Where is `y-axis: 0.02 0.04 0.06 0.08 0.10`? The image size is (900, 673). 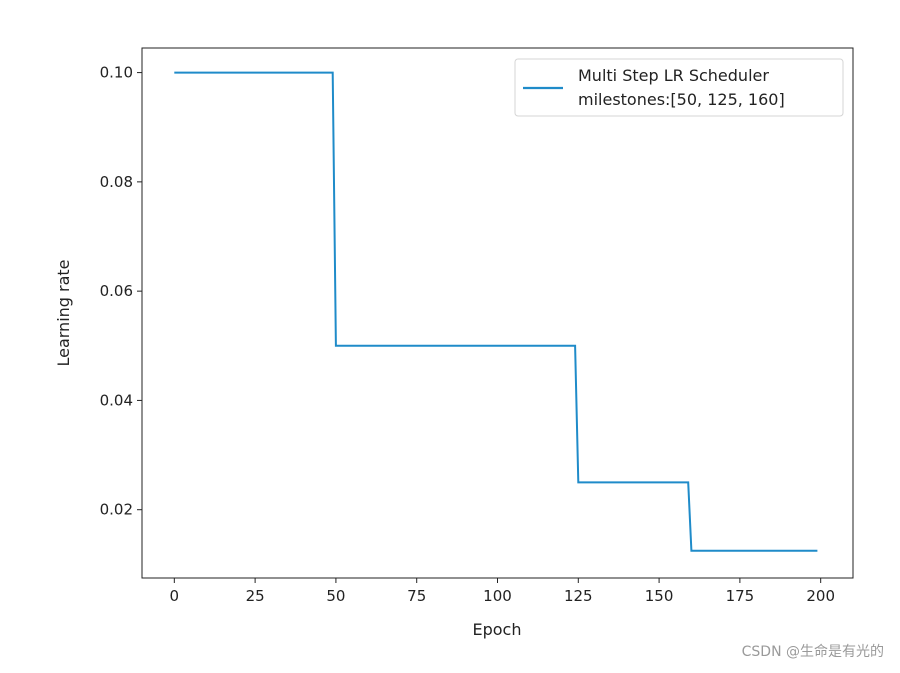 y-axis: 0.02 0.04 0.06 0.08 0.10 is located at coordinates (121, 291).